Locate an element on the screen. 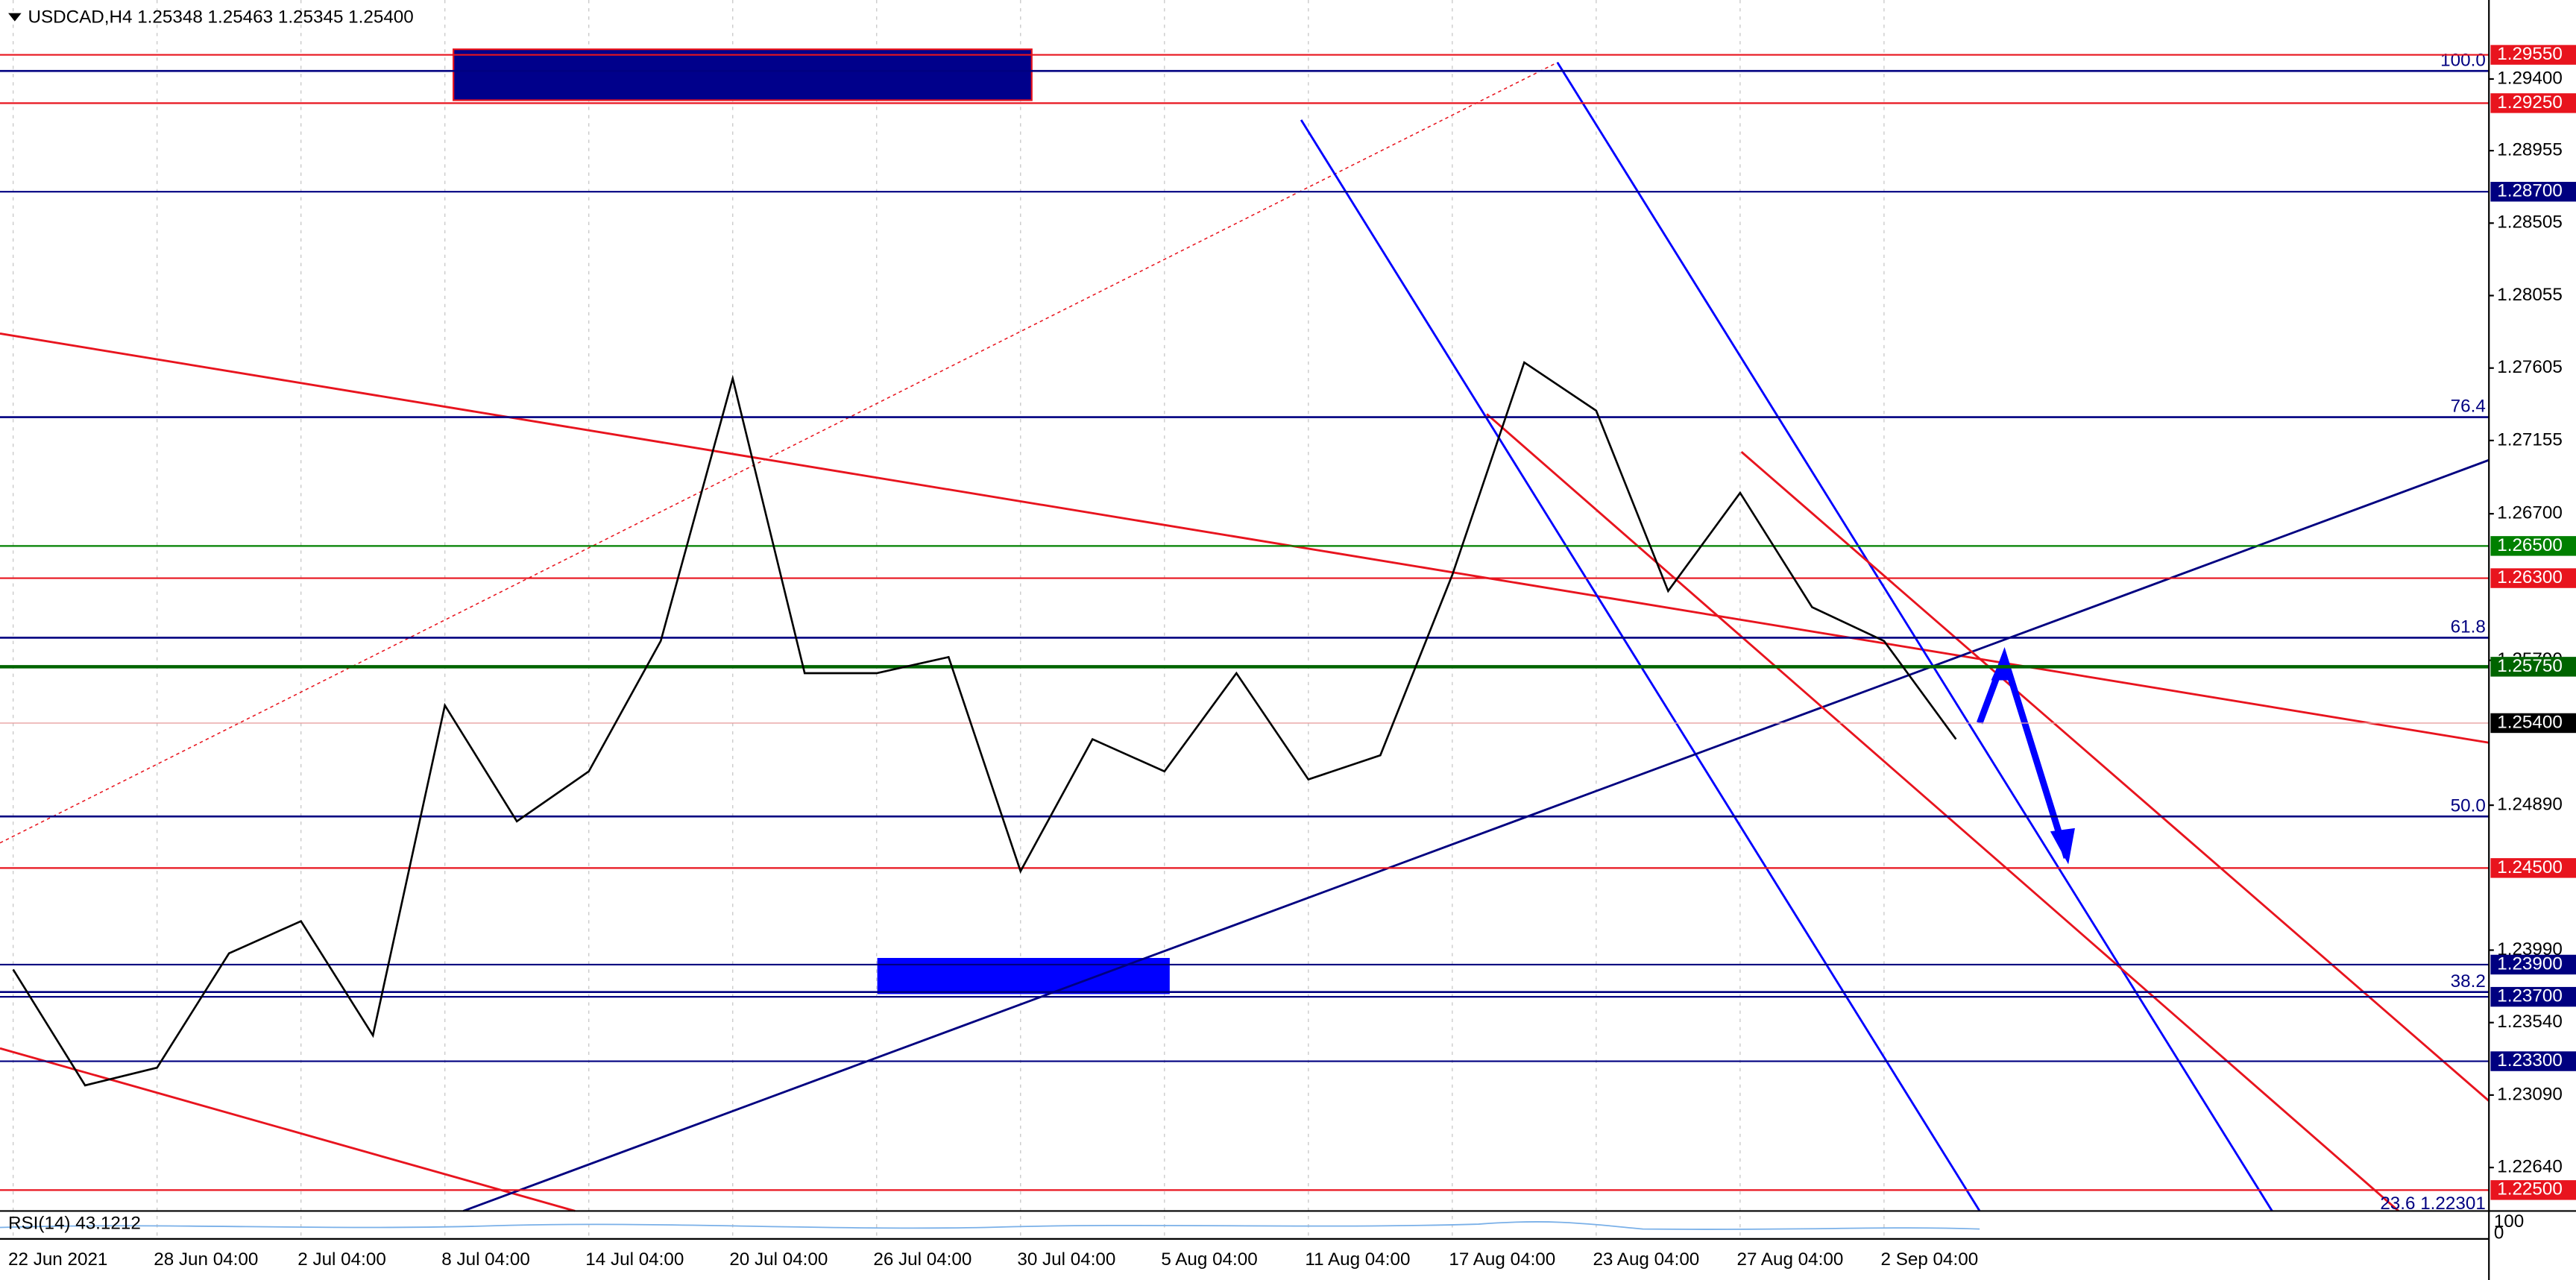  y-tick-label: 1.28055 is located at coordinates (2530, 295).